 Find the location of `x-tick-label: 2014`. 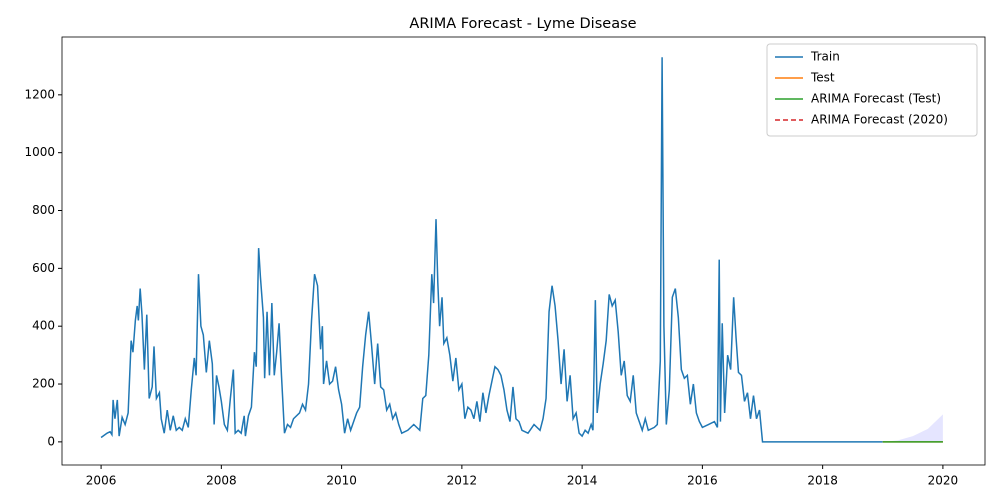

x-tick-label: 2014 is located at coordinates (582, 481).